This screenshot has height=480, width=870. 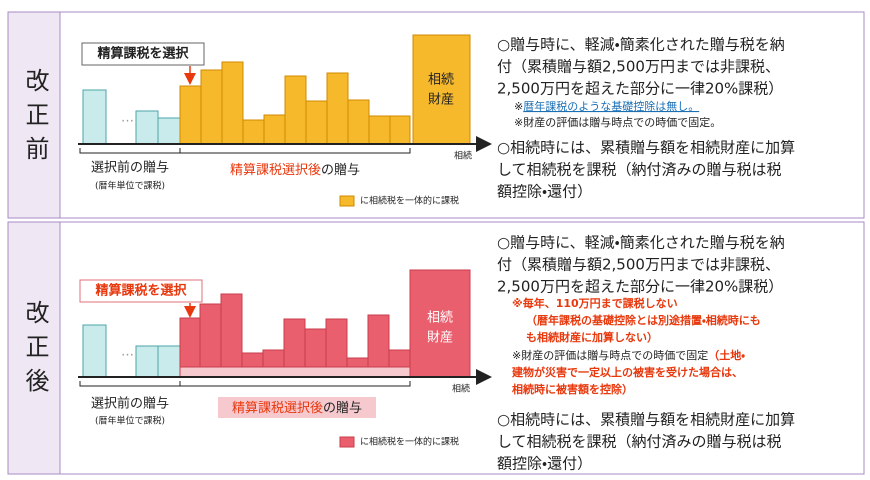 I want to click on after-gift-bg, so click(x=297, y=407).